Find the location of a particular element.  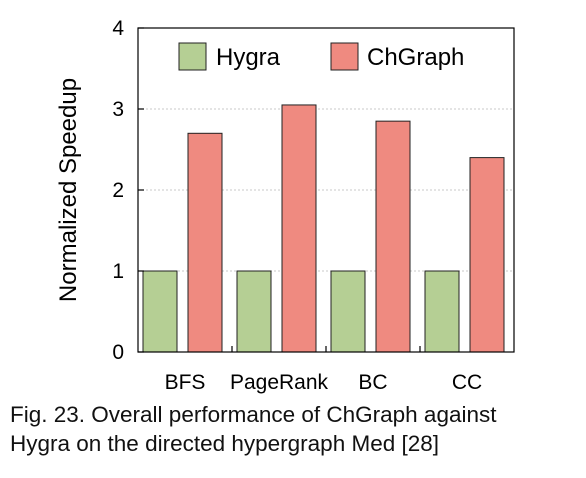

y-tick-labels: 0 1 2 3 4 is located at coordinates (118, 190).